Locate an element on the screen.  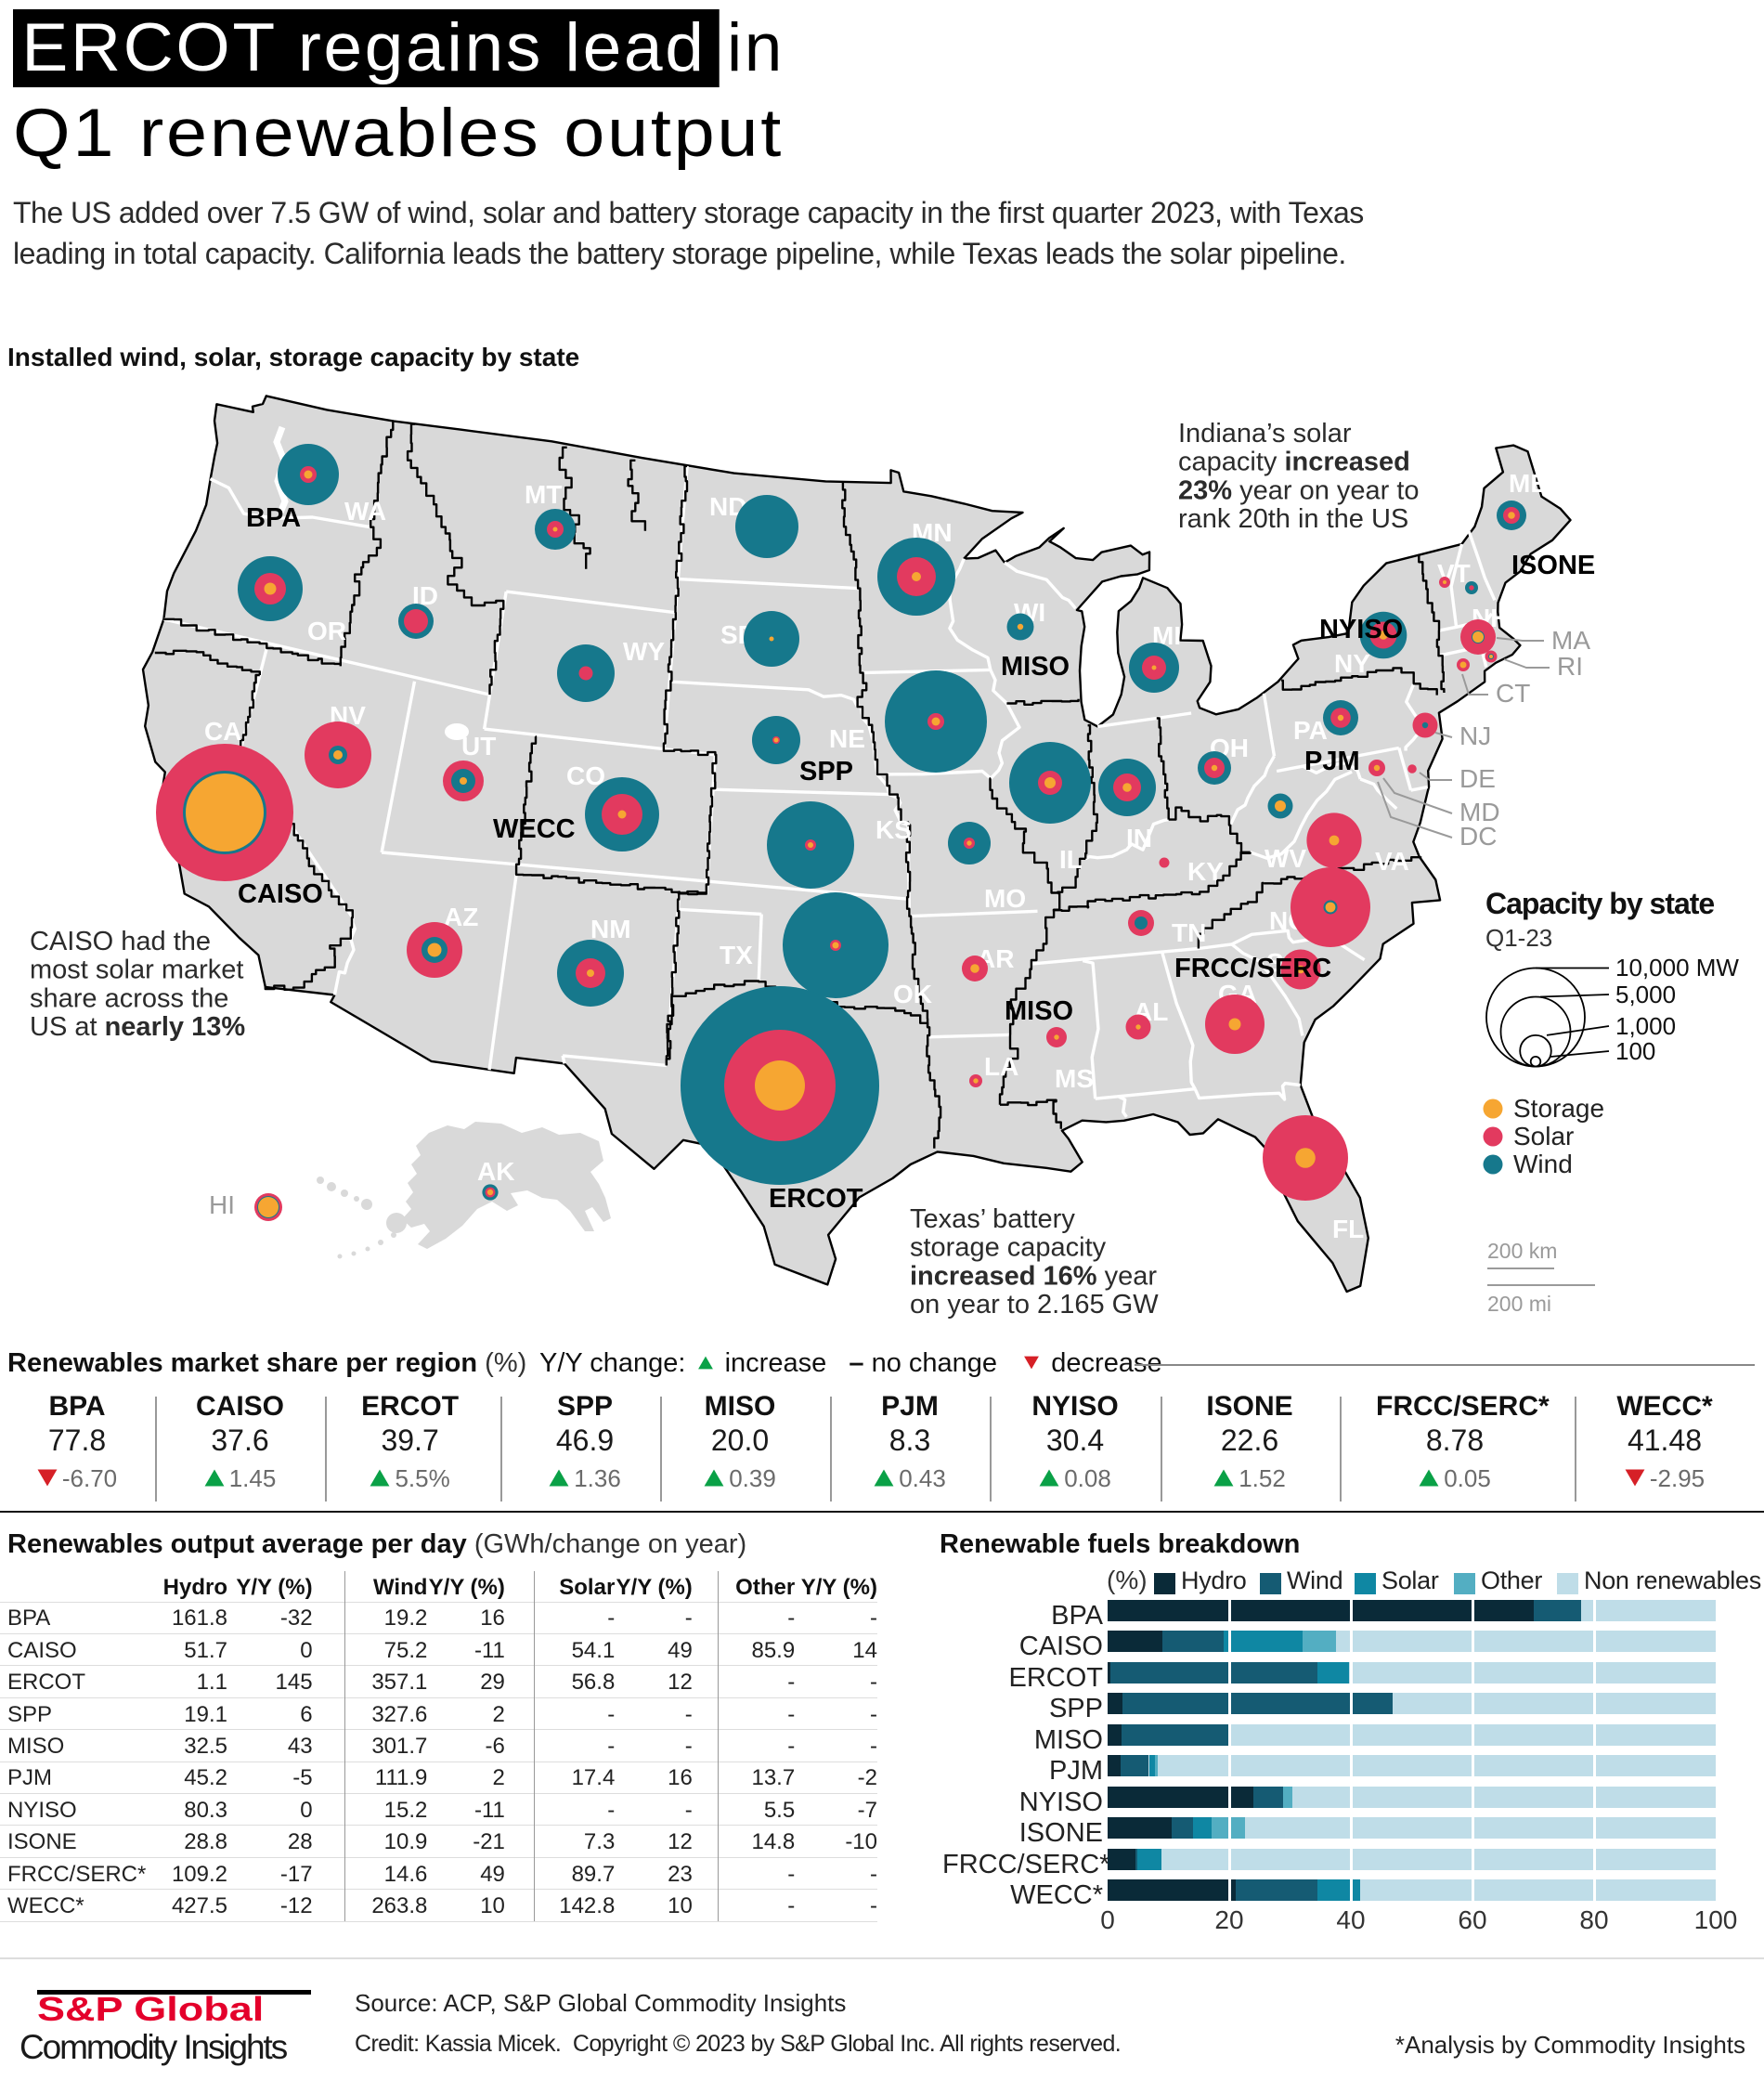
svg-text: MD is located at coordinates (1479, 812).